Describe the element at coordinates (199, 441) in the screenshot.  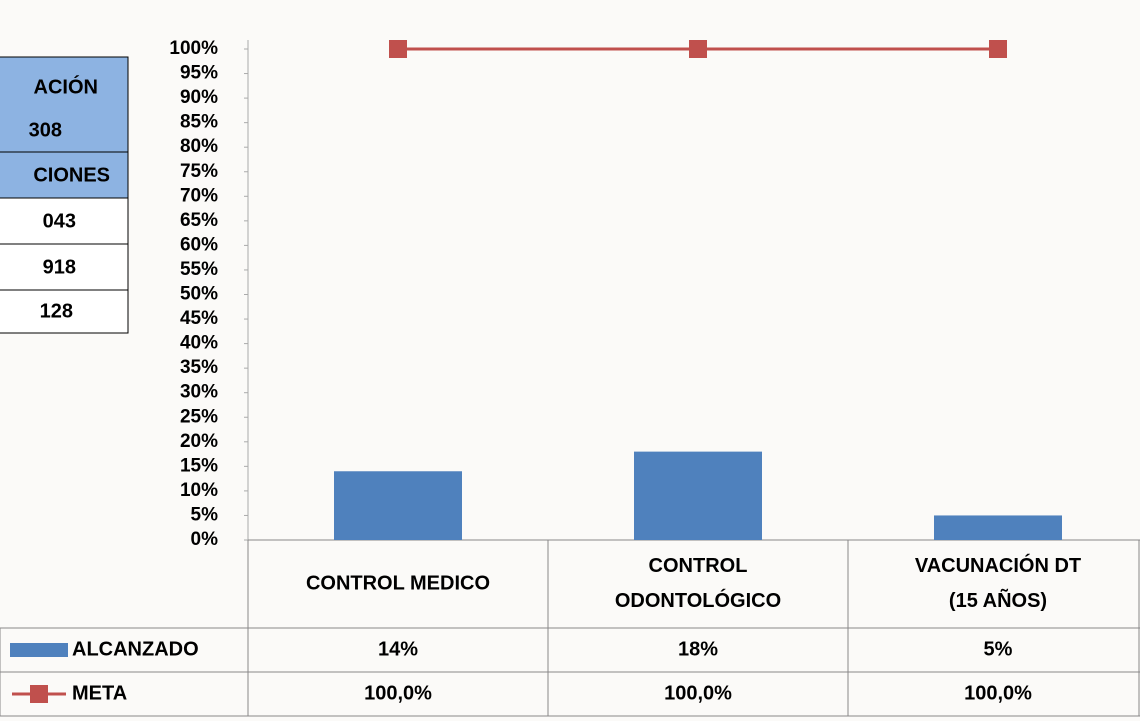
I see `y-tick-label: 20%` at that location.